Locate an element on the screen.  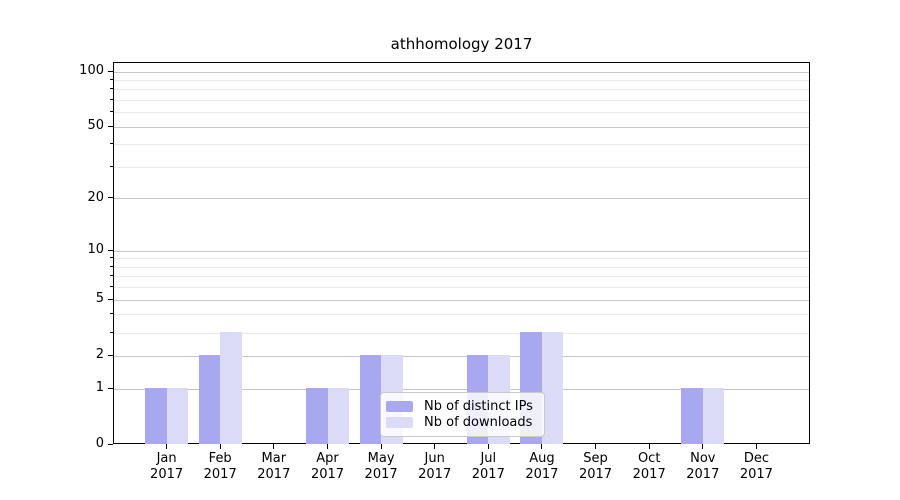
legend-swatch-distinct-ips-icon is located at coordinates (399, 406).